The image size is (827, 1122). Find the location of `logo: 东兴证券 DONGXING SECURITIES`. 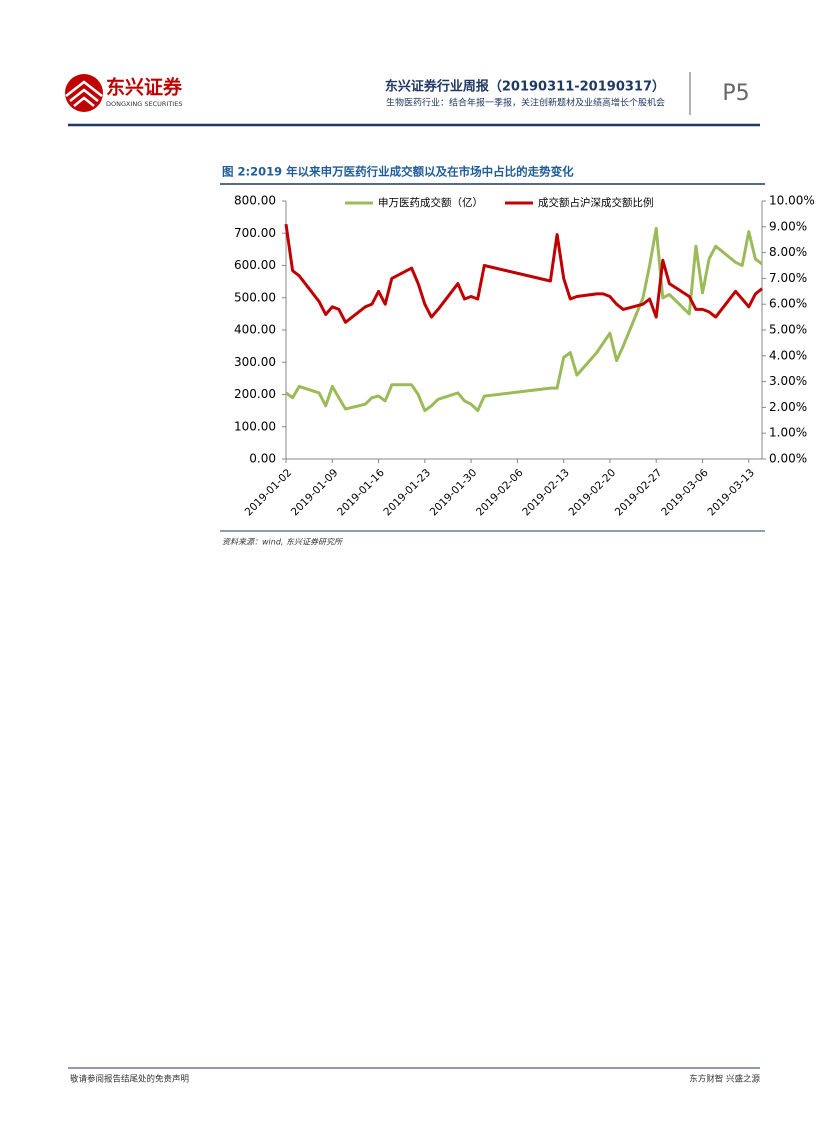

logo: 东兴证券 DONGXING SECURITIES is located at coordinates (124, 93).